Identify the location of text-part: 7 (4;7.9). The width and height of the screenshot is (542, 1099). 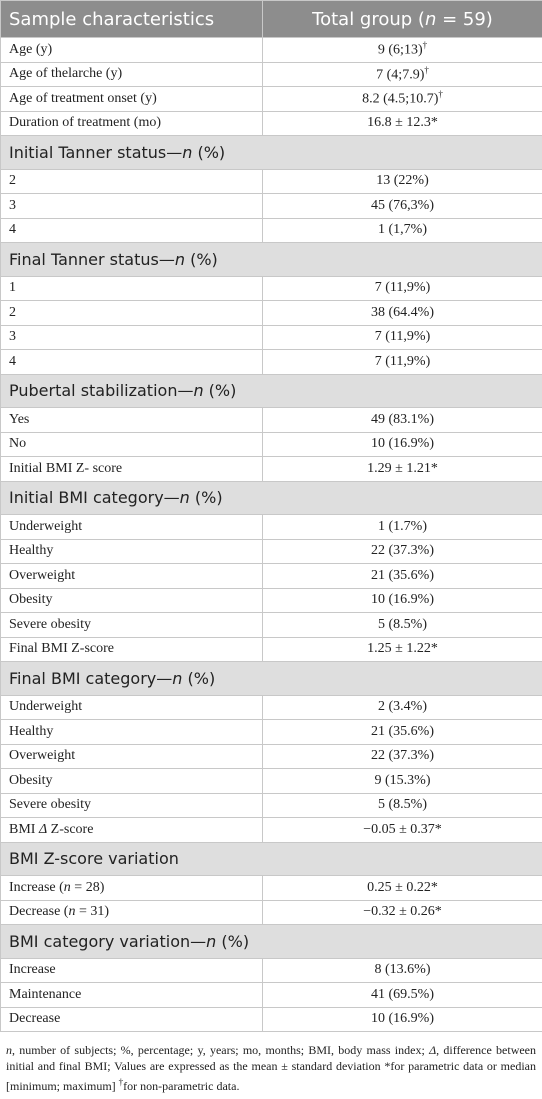
(400, 75).